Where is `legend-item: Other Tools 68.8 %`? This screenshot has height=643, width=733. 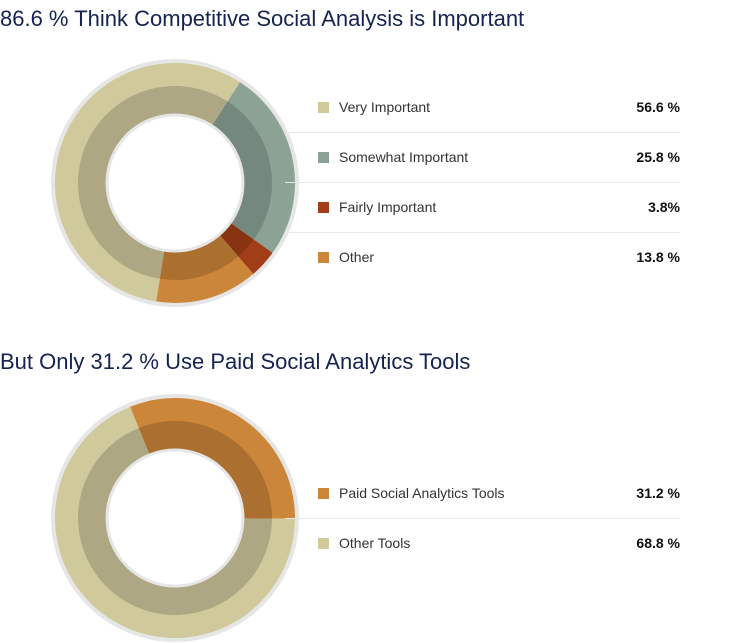
legend-item: Other Tools 68.8 % is located at coordinates (482, 543).